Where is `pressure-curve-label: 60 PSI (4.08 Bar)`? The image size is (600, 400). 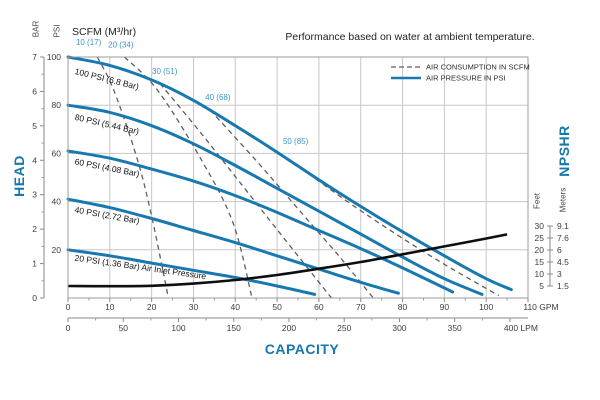 pressure-curve-label: 60 PSI (4.08 Bar) is located at coordinates (107, 167).